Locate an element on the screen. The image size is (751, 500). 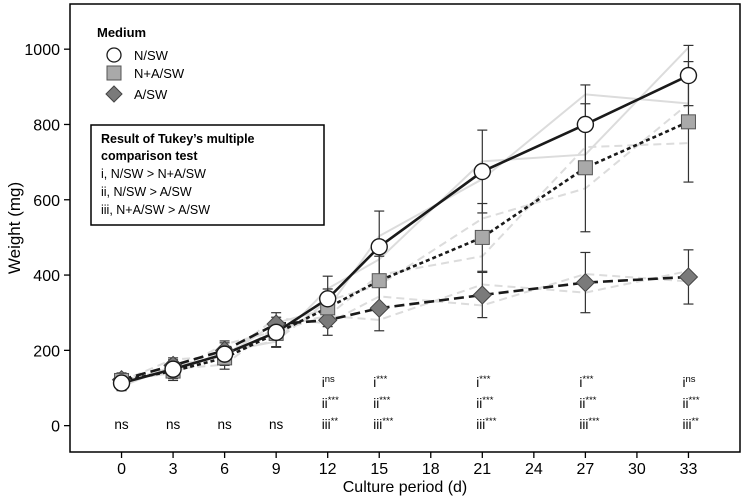
tukey-title-line-2: comparison test is located at coordinates (149, 156).